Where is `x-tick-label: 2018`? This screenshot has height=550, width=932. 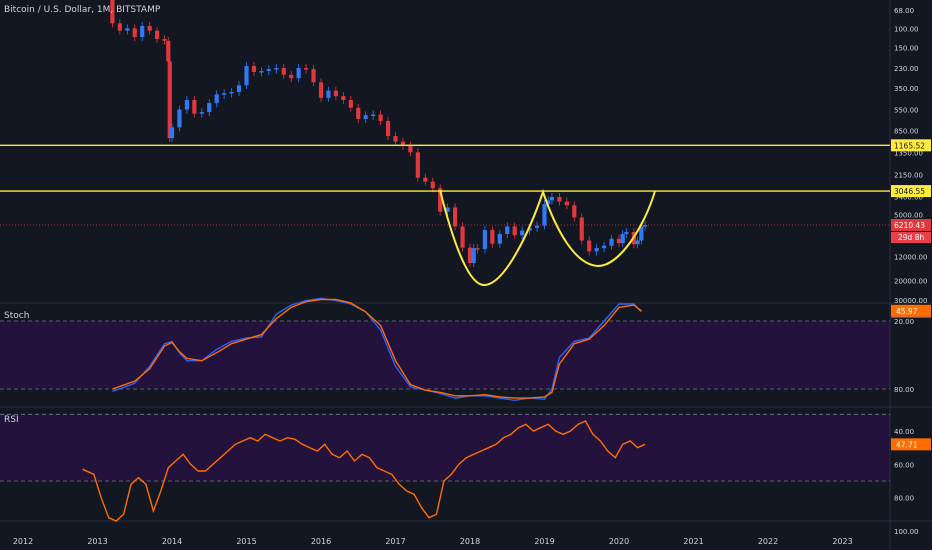 x-tick-label: 2018 is located at coordinates (470, 541).